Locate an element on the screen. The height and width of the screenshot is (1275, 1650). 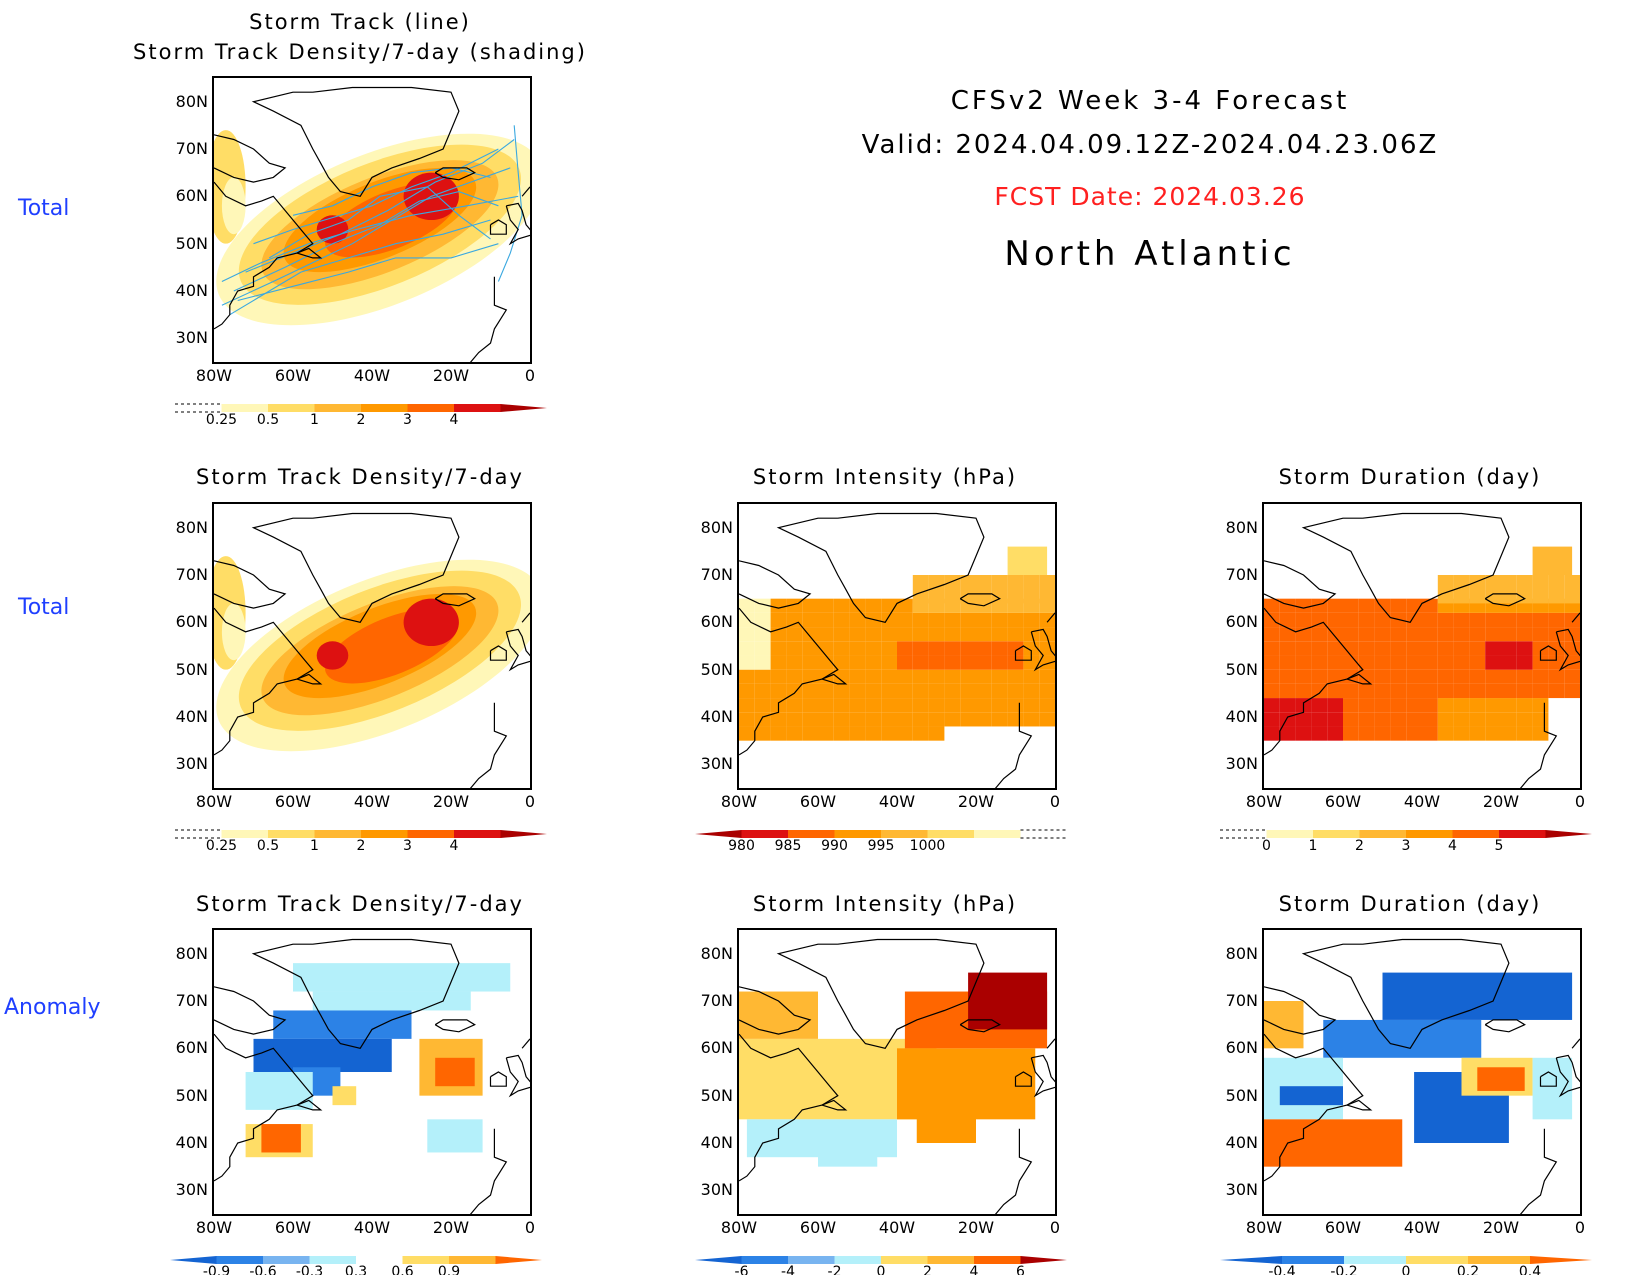
header-fcst-date: FCST Date: 2024.03.26 is located at coordinates (1150, 196).